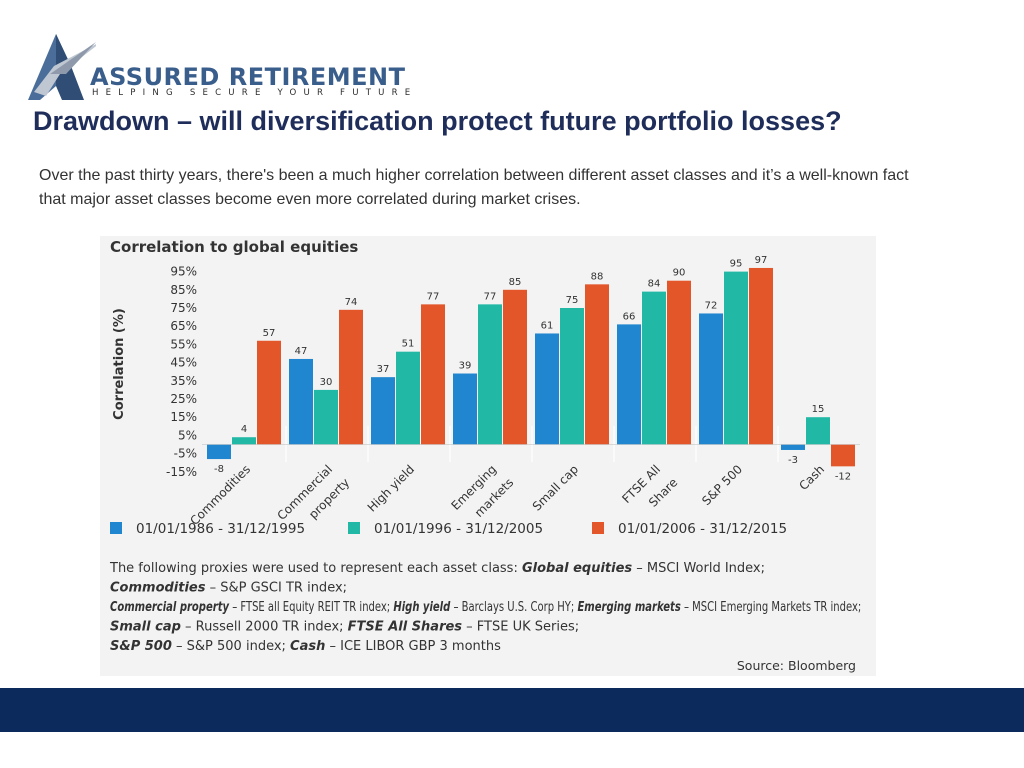  I want to click on data-label: -12, so click(843, 476).